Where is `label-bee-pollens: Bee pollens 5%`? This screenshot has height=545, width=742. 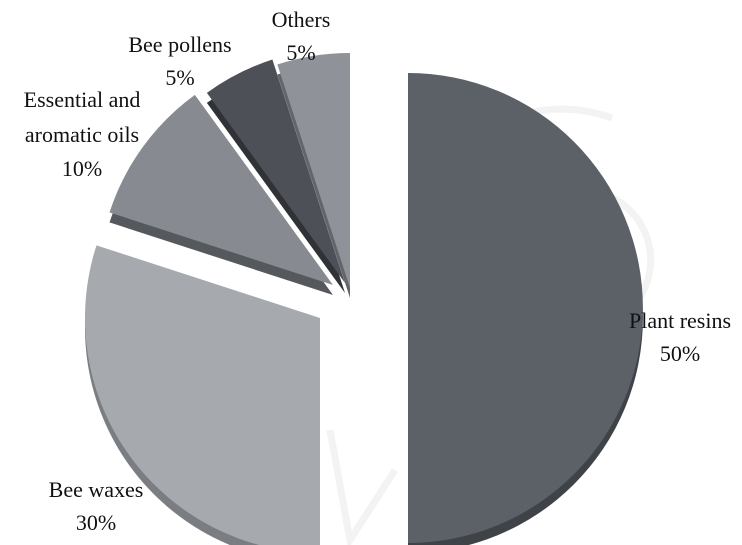
label-bee-pollens: Bee pollens 5% is located at coordinates (179, 61).